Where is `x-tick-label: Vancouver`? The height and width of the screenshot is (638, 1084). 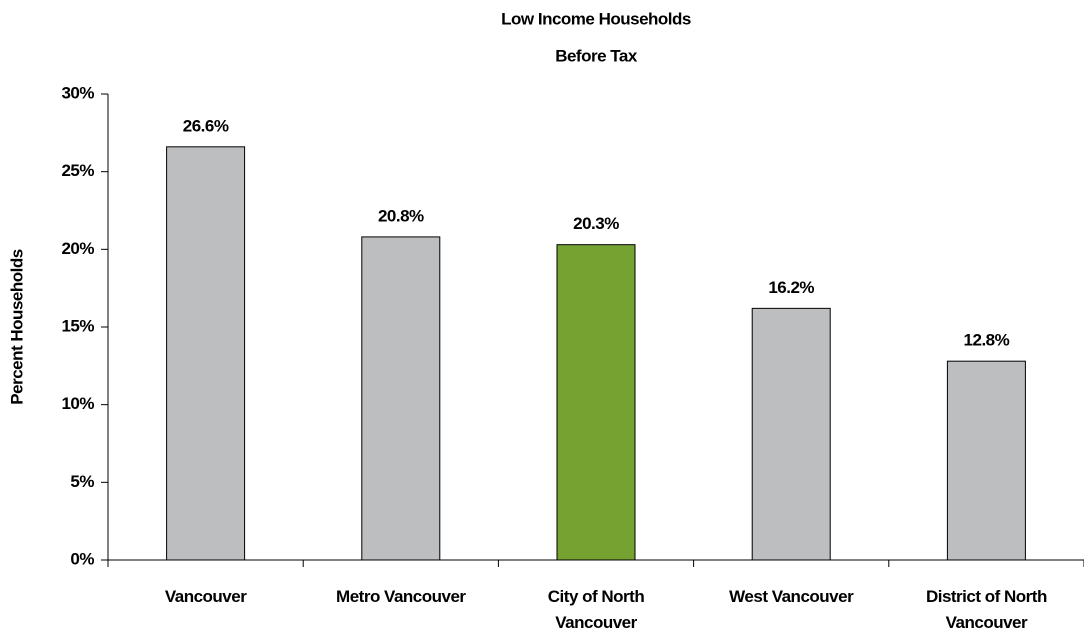
x-tick-label: Vancouver is located at coordinates (205, 596).